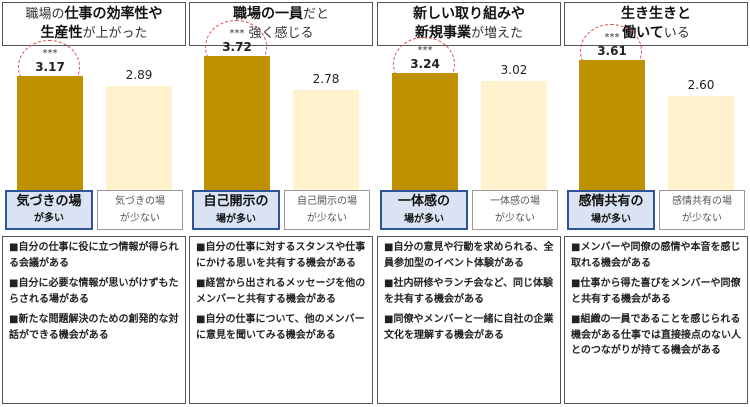 The height and width of the screenshot is (407, 750). What do you see at coordinates (94, 291) in the screenshot?
I see `list-item: ■自分に必要な情報が思いがけずもたらされる場がある` at bounding box center [94, 291].